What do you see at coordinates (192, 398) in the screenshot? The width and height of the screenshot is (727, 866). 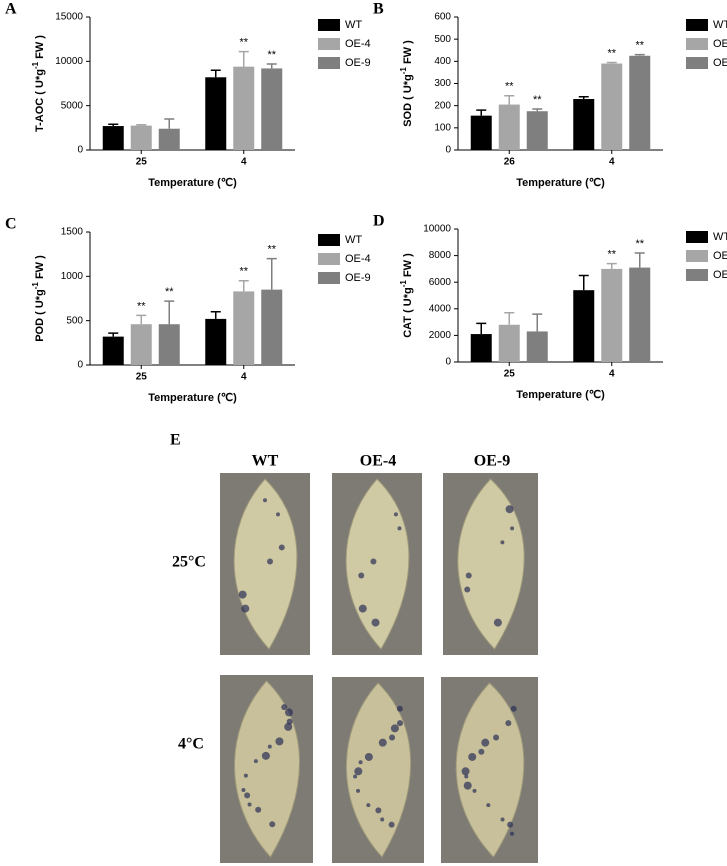 I see `x-axis-title: Temperature (℃)` at bounding box center [192, 398].